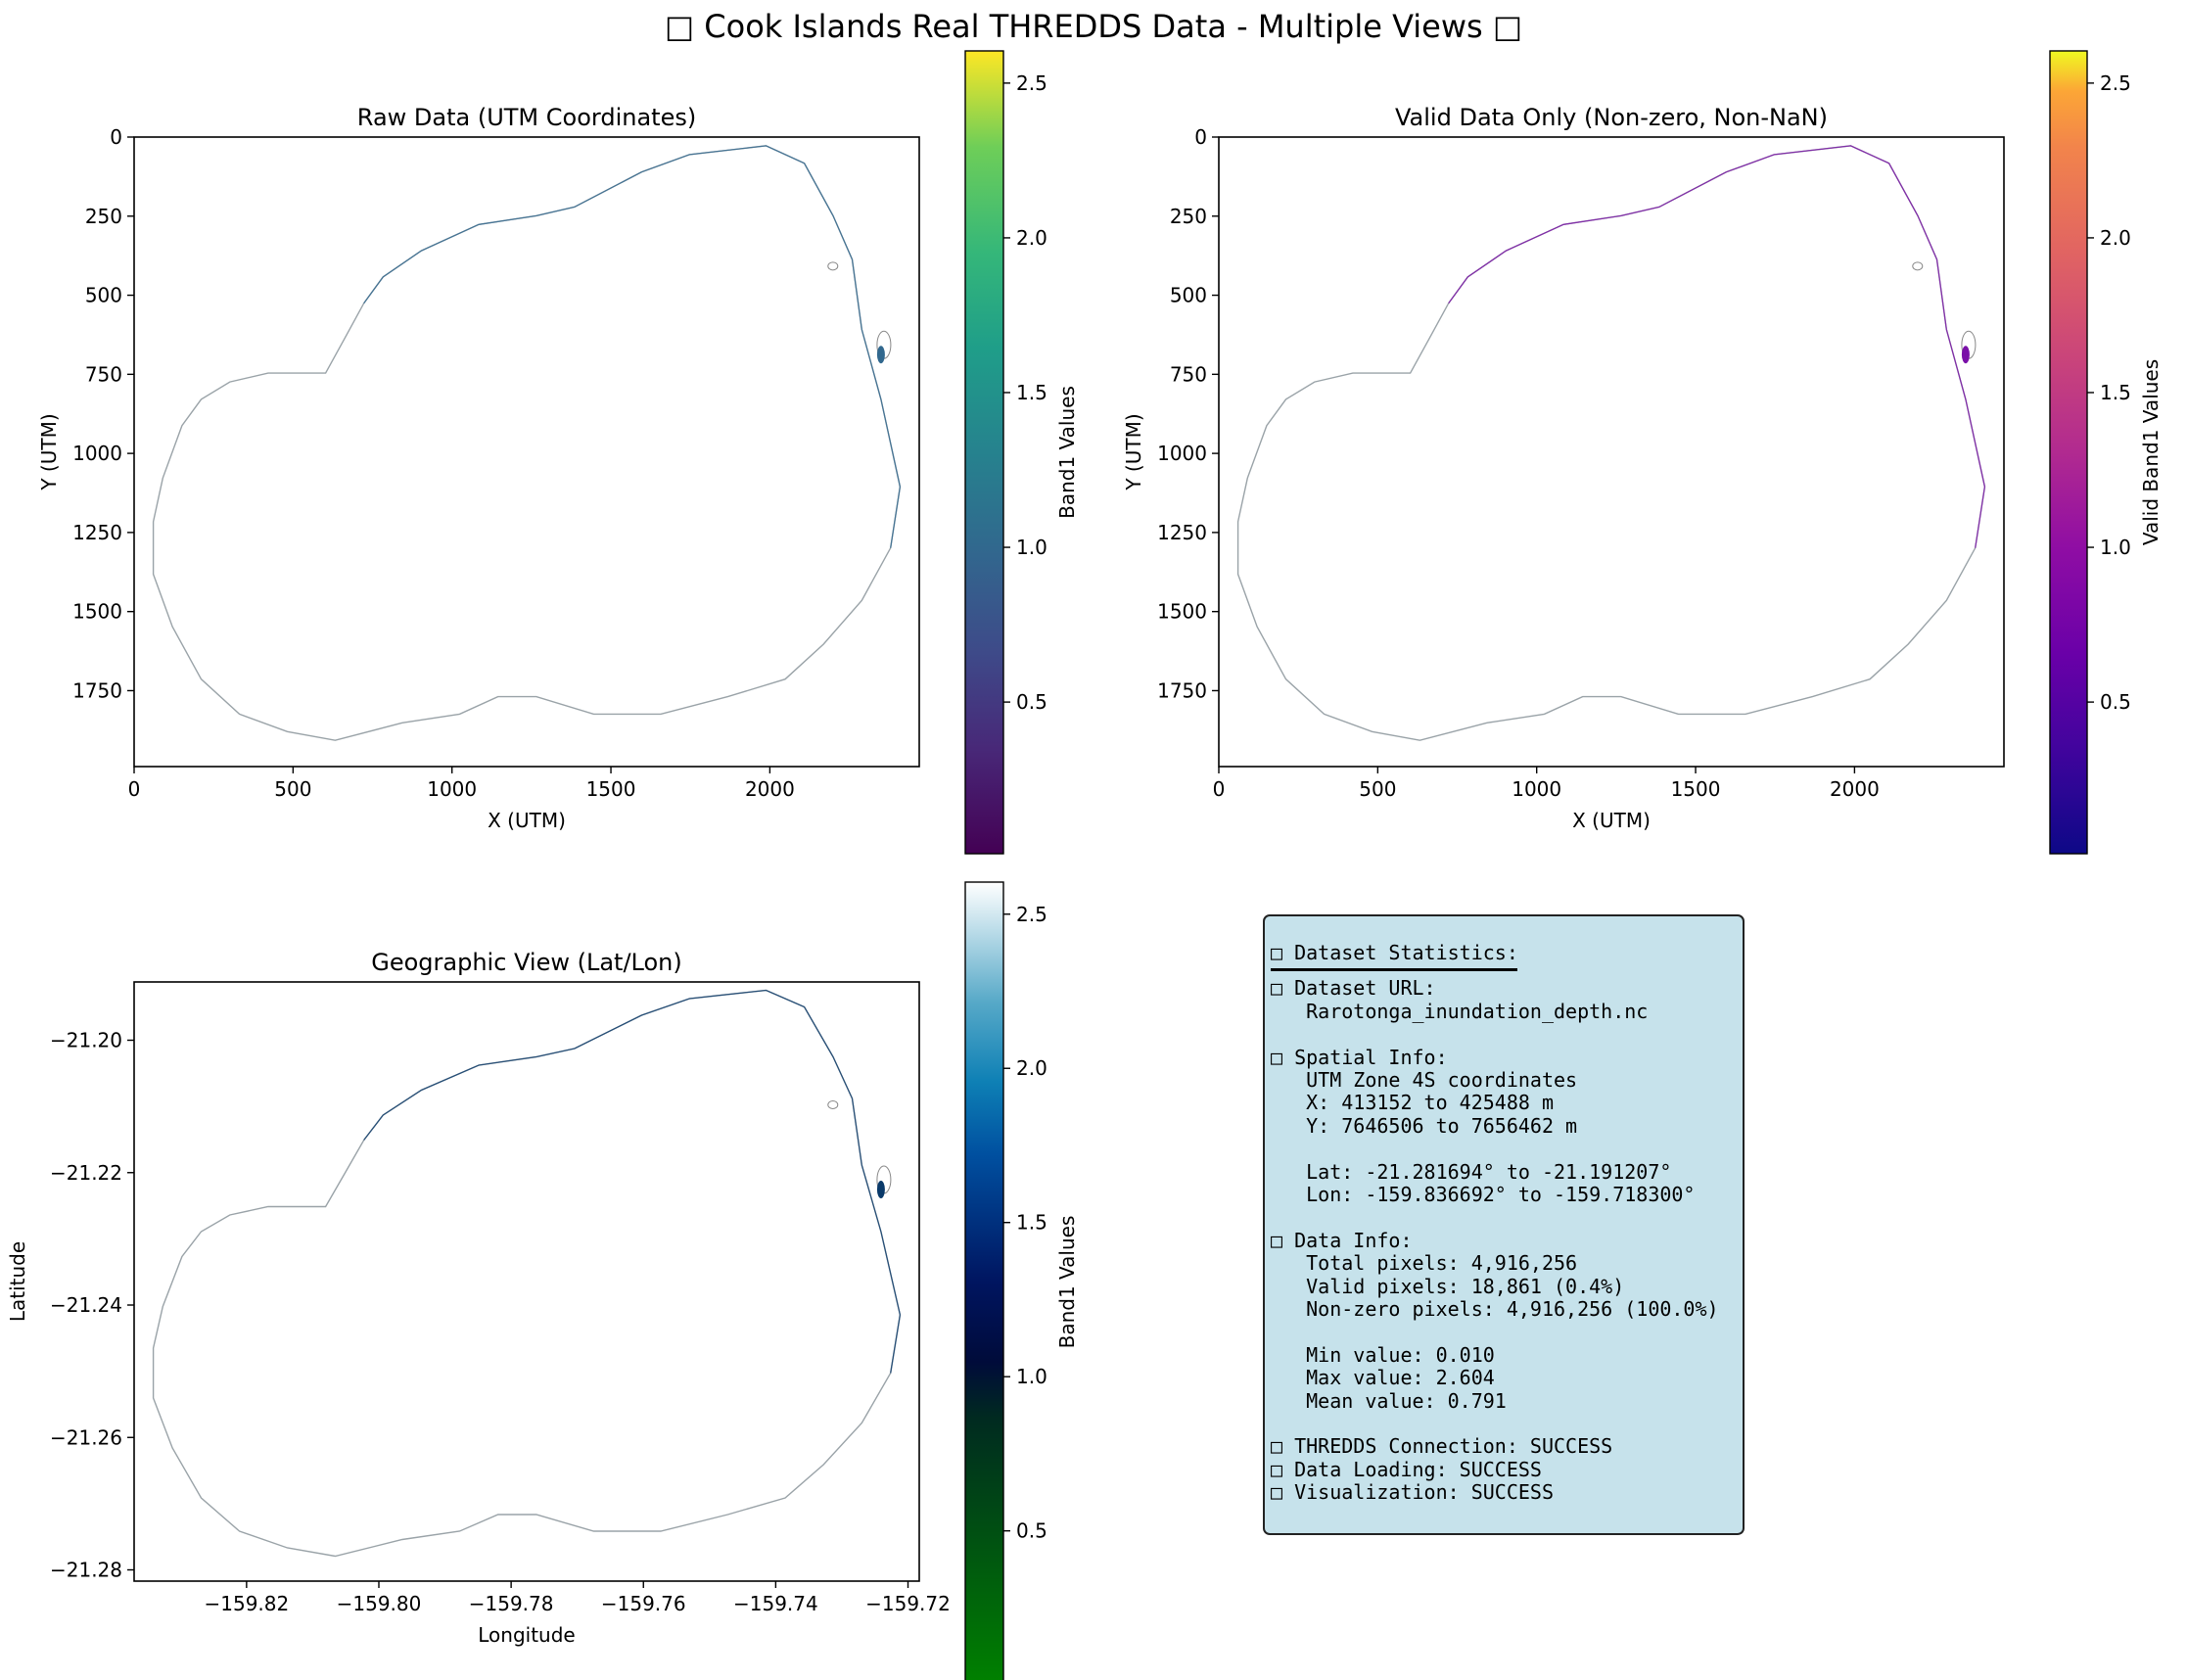 The width and height of the screenshot is (2187, 1680). Describe the element at coordinates (1412, 1492) in the screenshot. I see `stats-viz-status: □ Visualization: SUCCESS` at that location.